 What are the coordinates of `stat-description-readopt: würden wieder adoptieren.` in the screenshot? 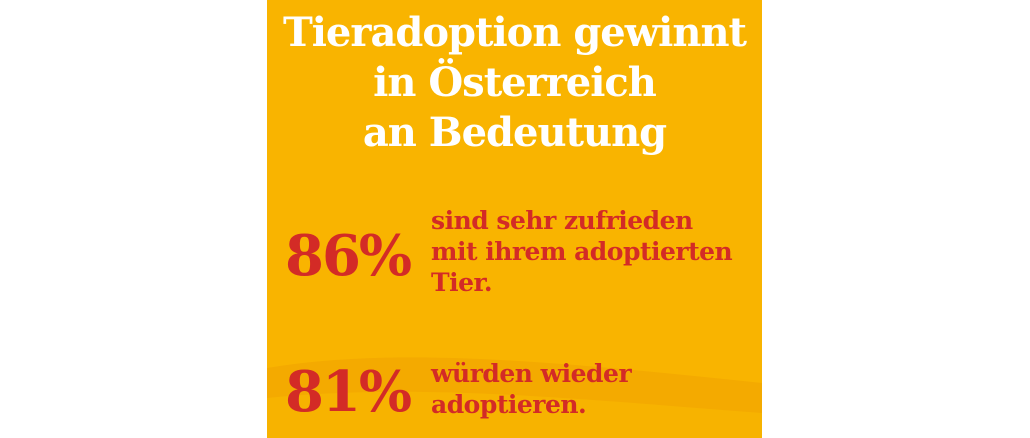 It's located at (531, 389).